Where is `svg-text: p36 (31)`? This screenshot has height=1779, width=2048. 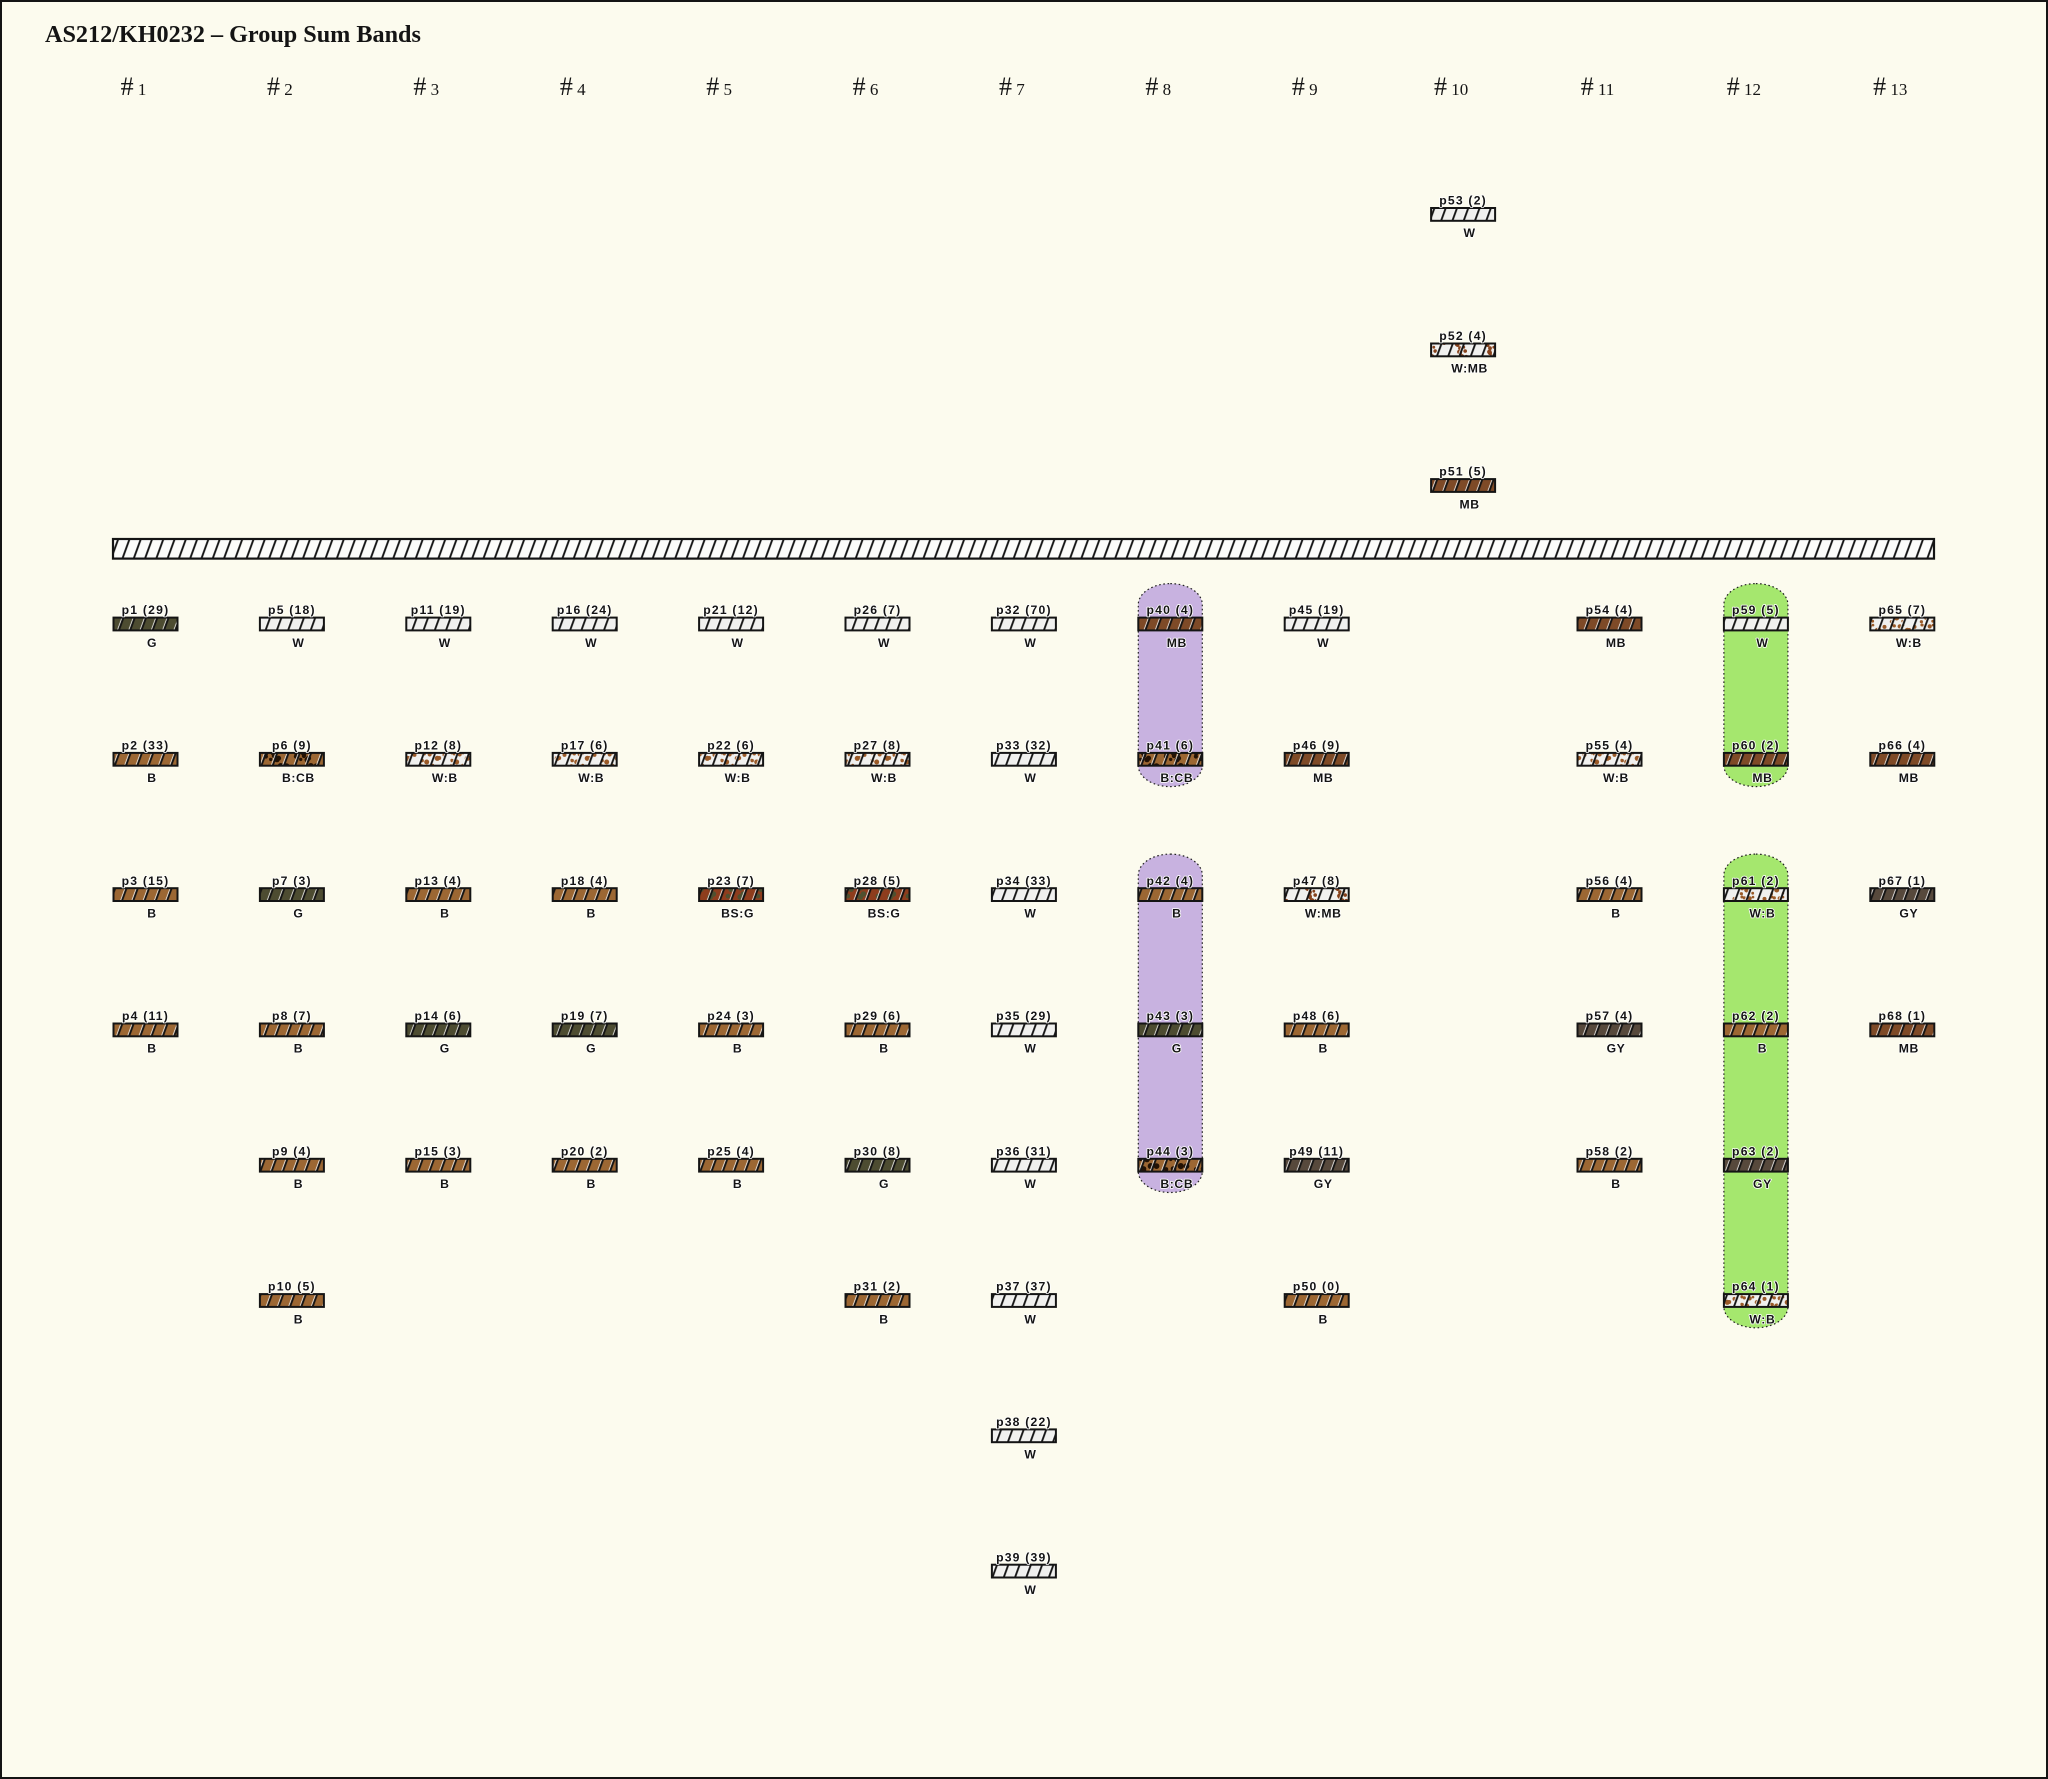 svg-text: p36 (31) is located at coordinates (1024, 1151).